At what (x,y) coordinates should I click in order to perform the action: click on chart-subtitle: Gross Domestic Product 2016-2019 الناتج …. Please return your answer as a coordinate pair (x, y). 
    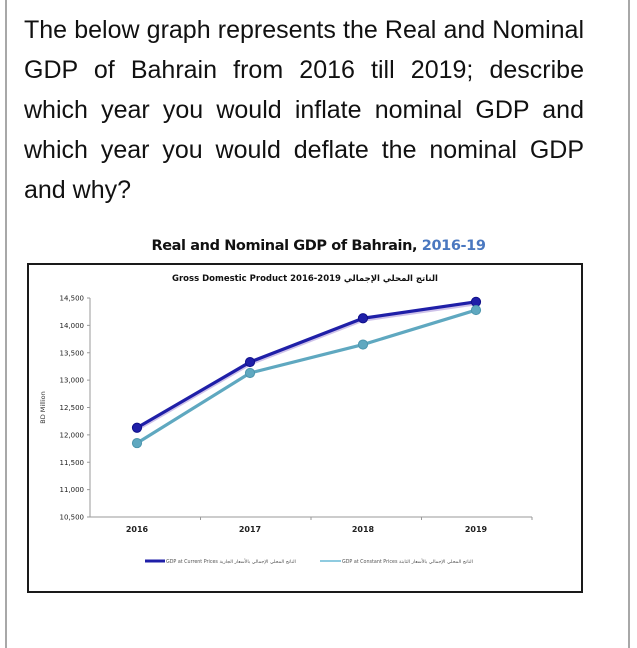
    Looking at the image, I should click on (305, 279).